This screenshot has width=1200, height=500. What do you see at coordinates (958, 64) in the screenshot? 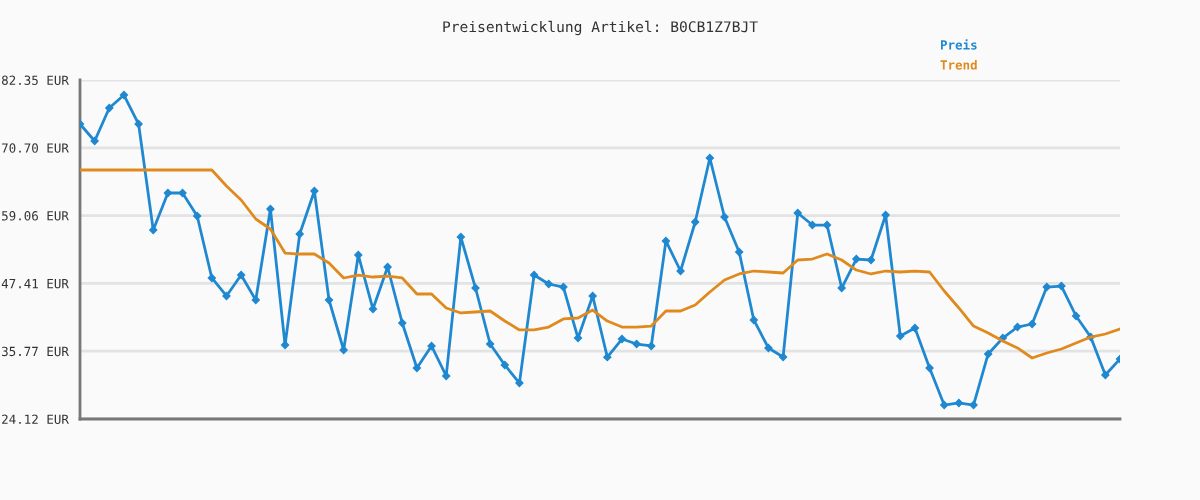
I see `text: Trend` at bounding box center [958, 64].